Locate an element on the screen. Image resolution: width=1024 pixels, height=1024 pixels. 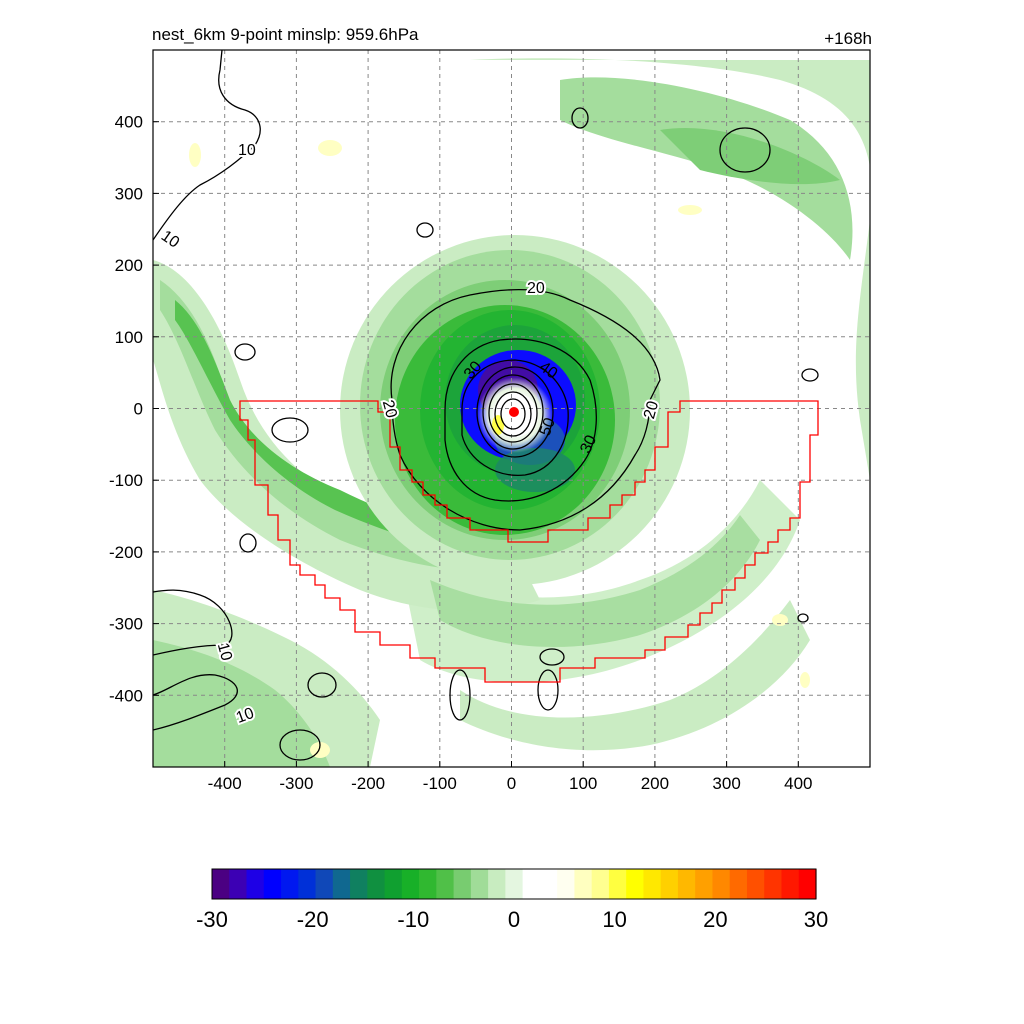
colorbar-tick-label: 10 is located at coordinates (614, 919).